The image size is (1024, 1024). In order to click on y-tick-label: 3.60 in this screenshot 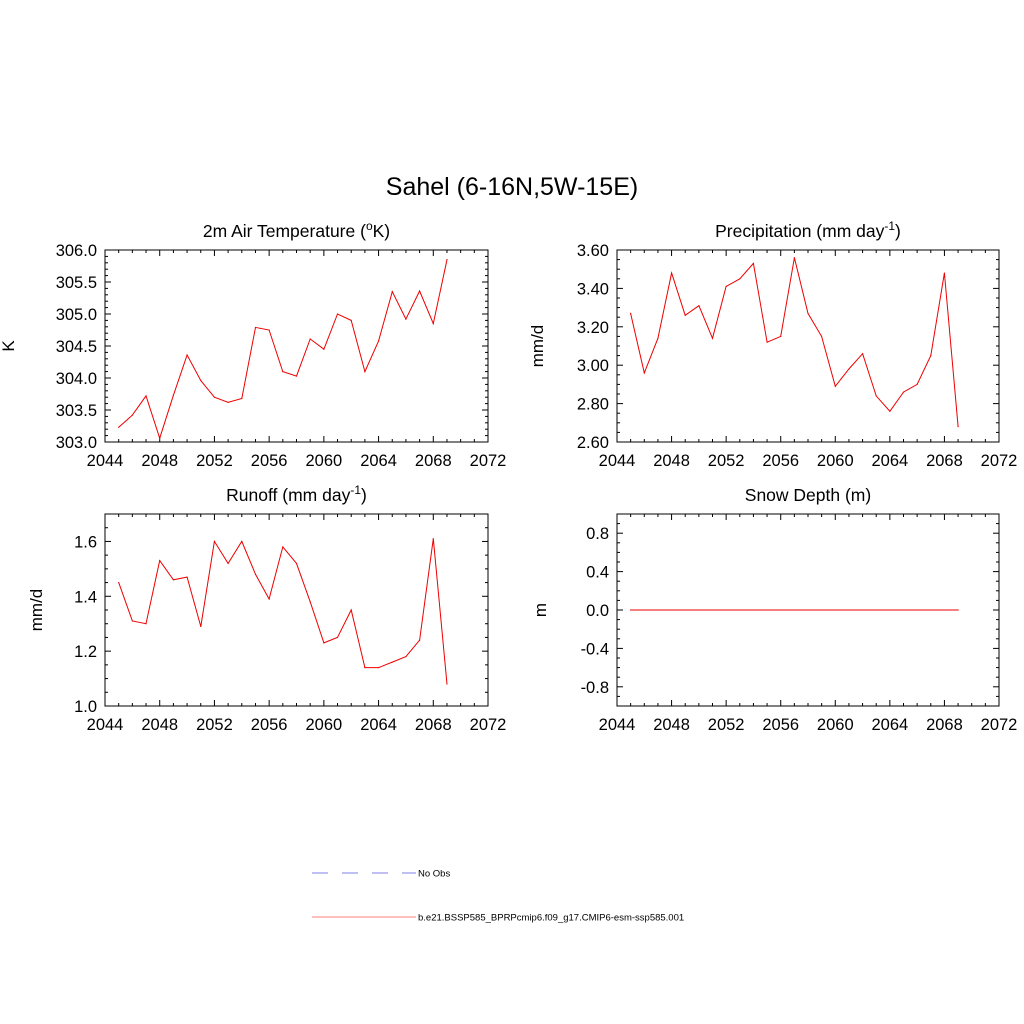, I will do `click(593, 251)`.